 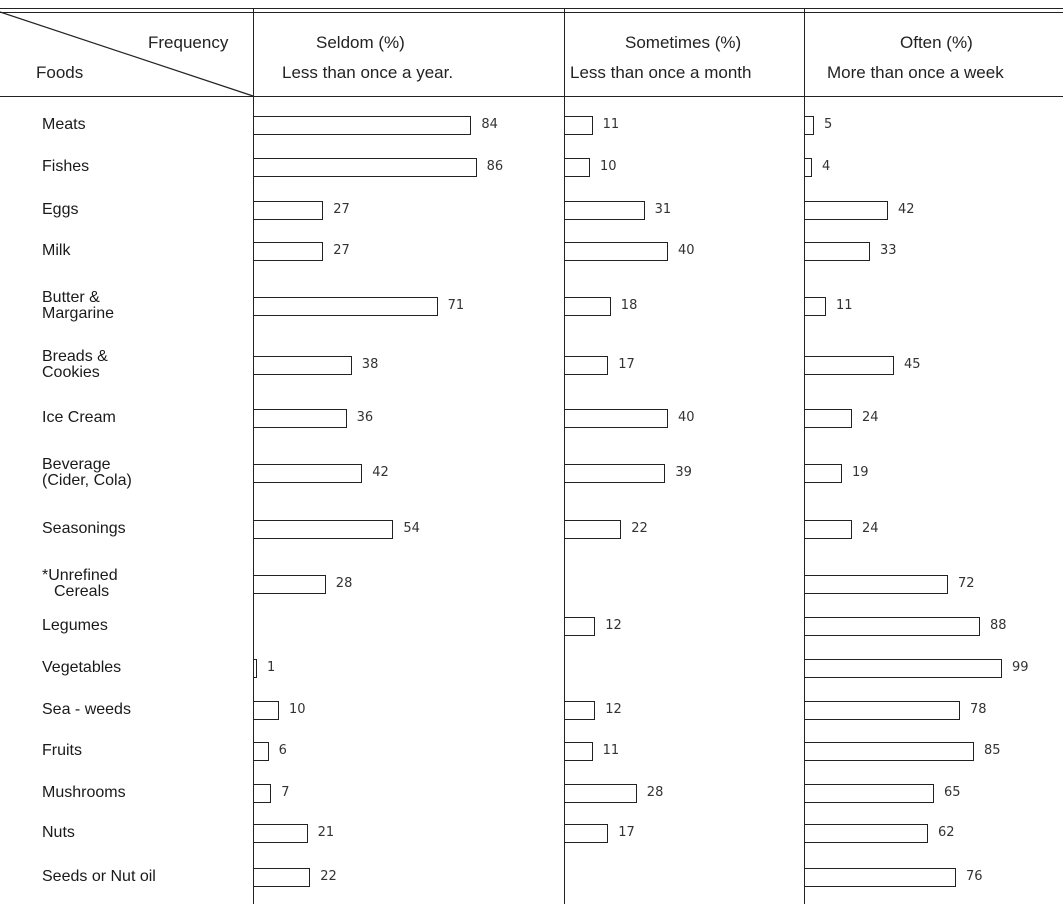 I want to click on food-label-7: Beverage (Cider, Cola), so click(x=87, y=473).